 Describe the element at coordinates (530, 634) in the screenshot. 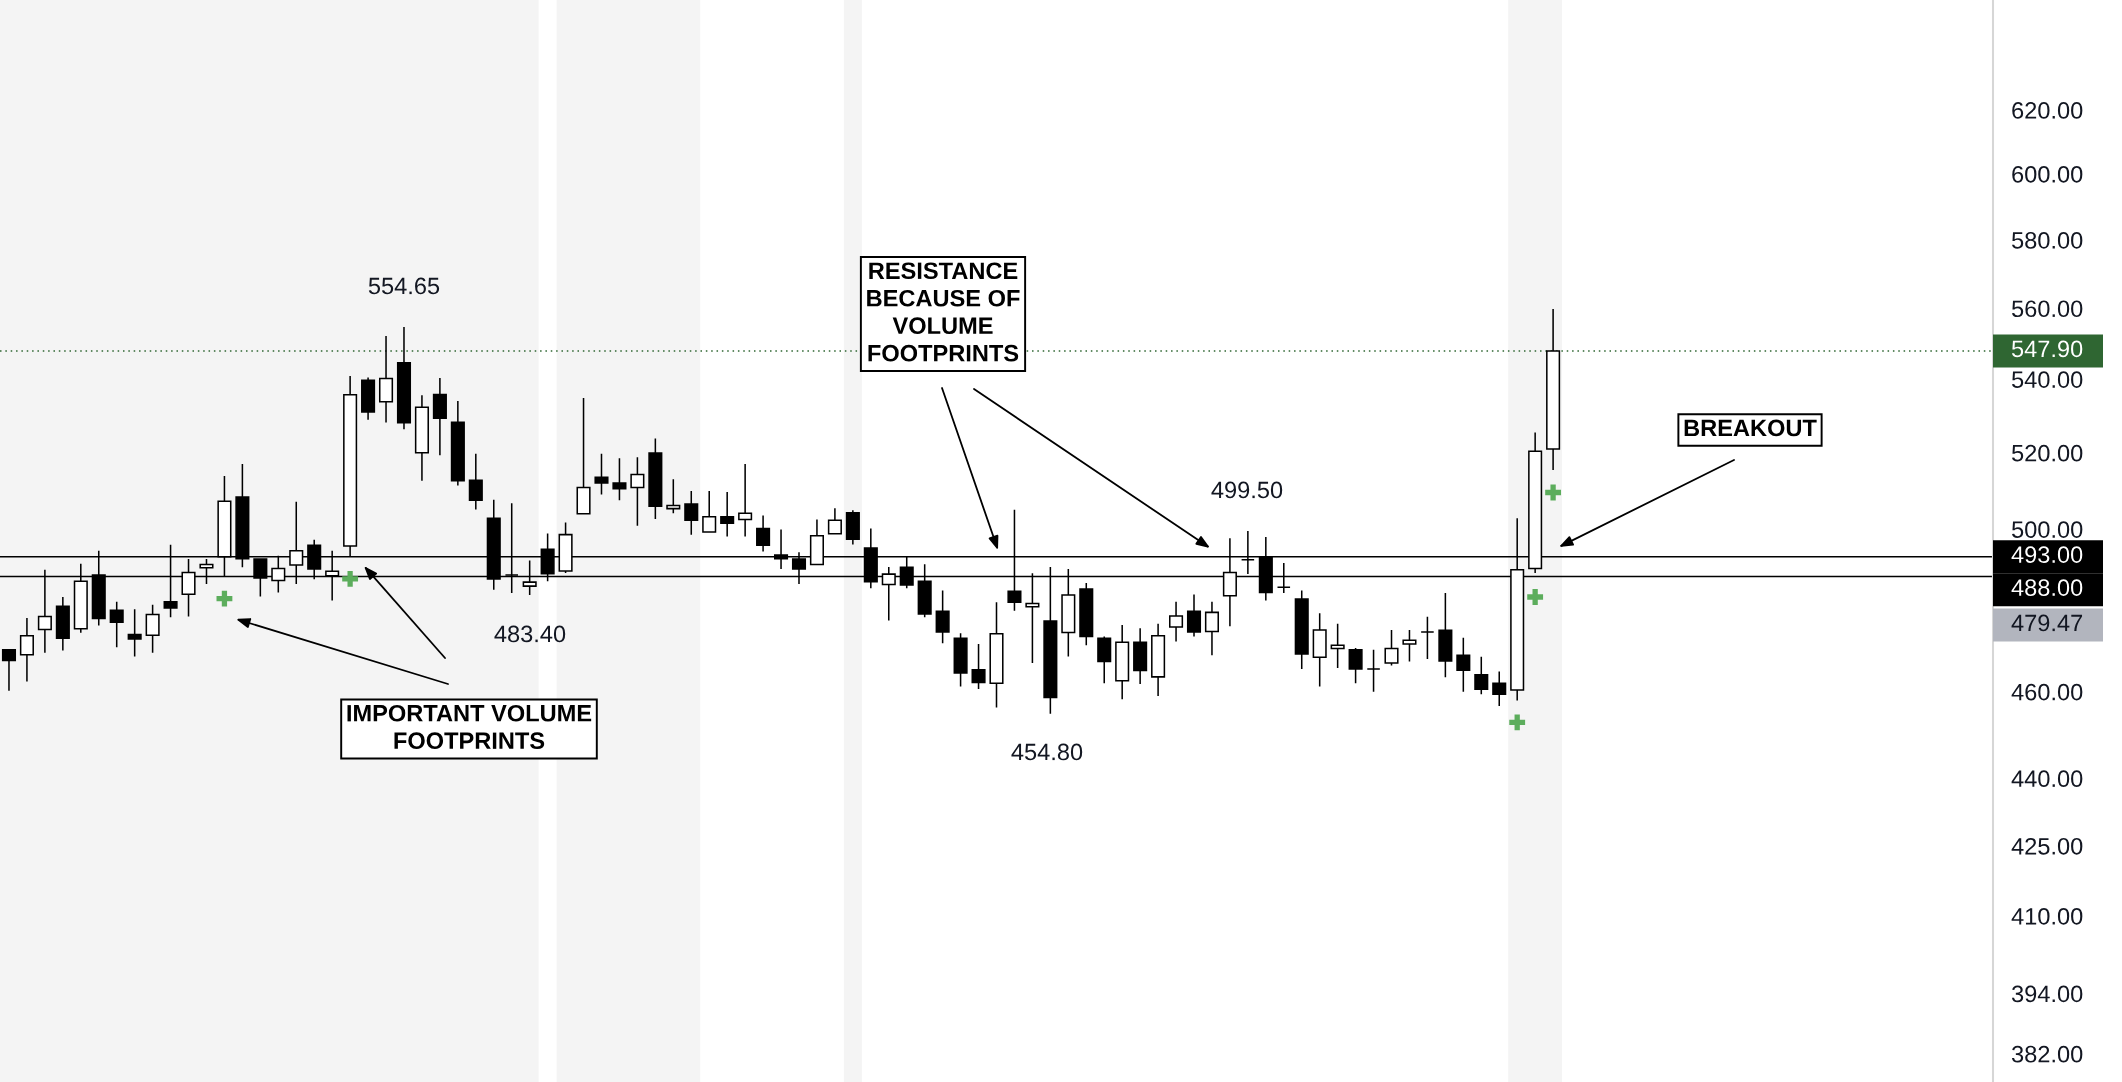

I see `annotation: 483.40` at that location.